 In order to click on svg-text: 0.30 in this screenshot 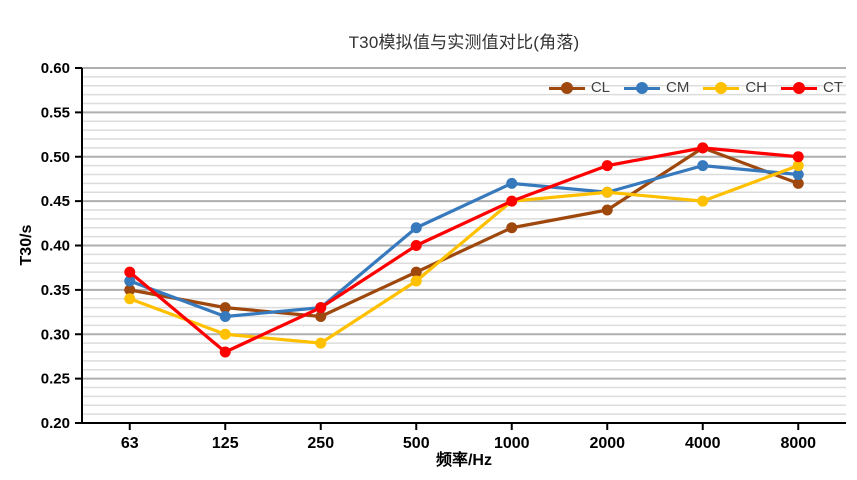, I will do `click(55, 334)`.